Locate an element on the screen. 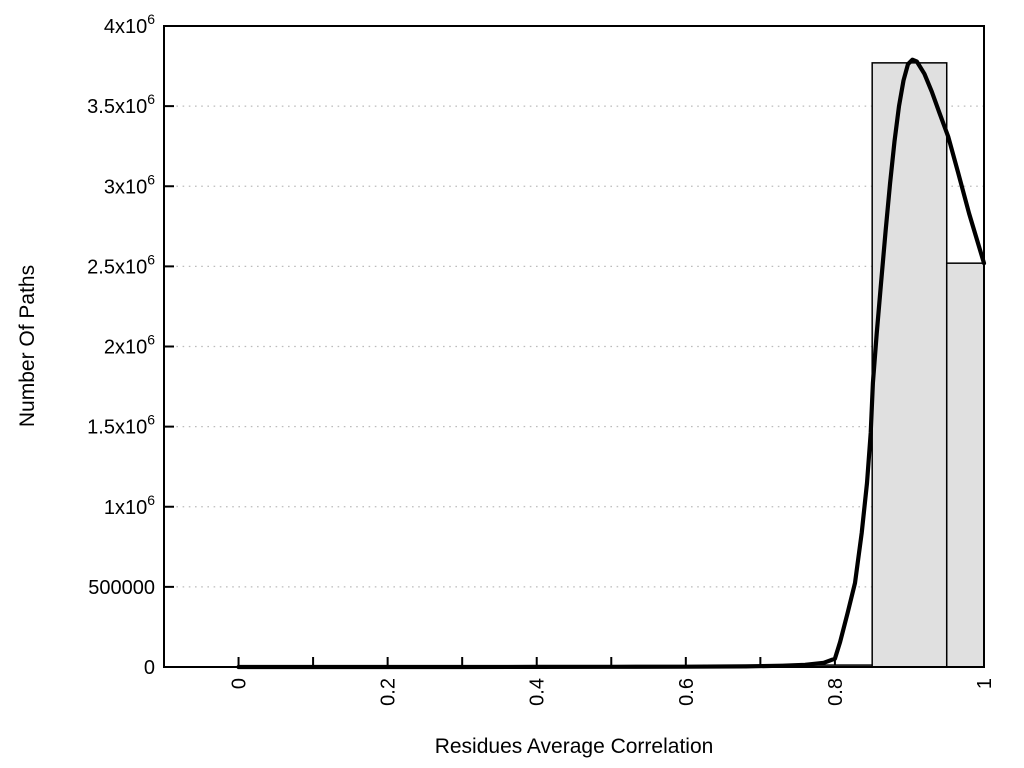  y-tick-label: 3x10⁶ is located at coordinates (129, 184).